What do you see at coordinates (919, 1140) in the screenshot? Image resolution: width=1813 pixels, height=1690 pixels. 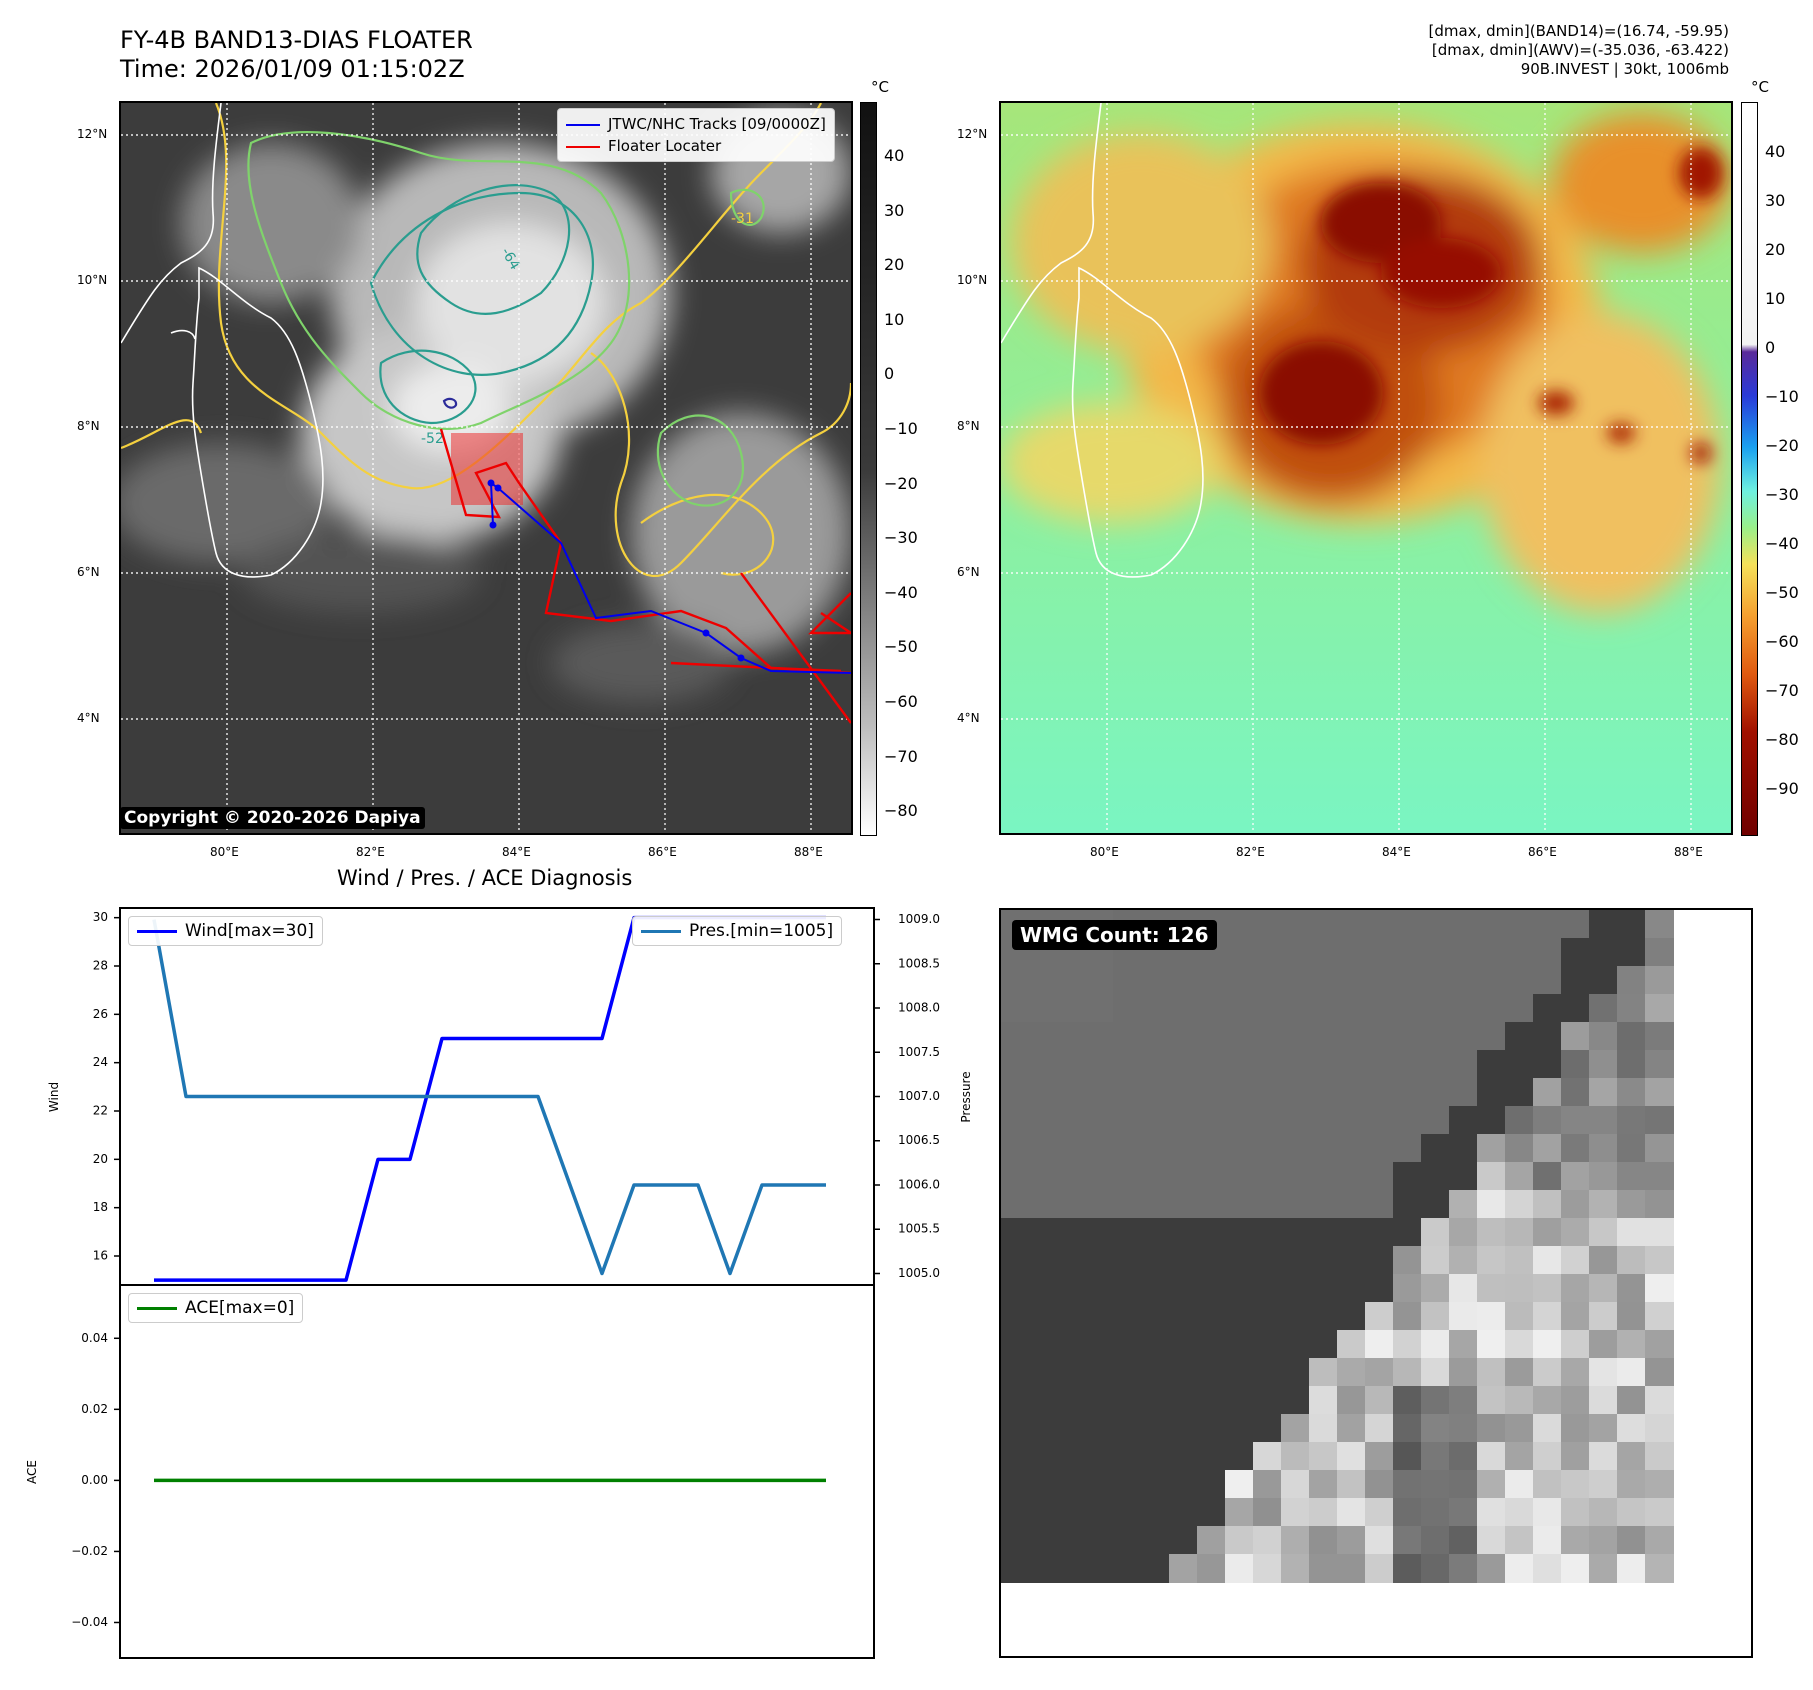 I see `pressure-tick-label: 1006.5` at bounding box center [919, 1140].